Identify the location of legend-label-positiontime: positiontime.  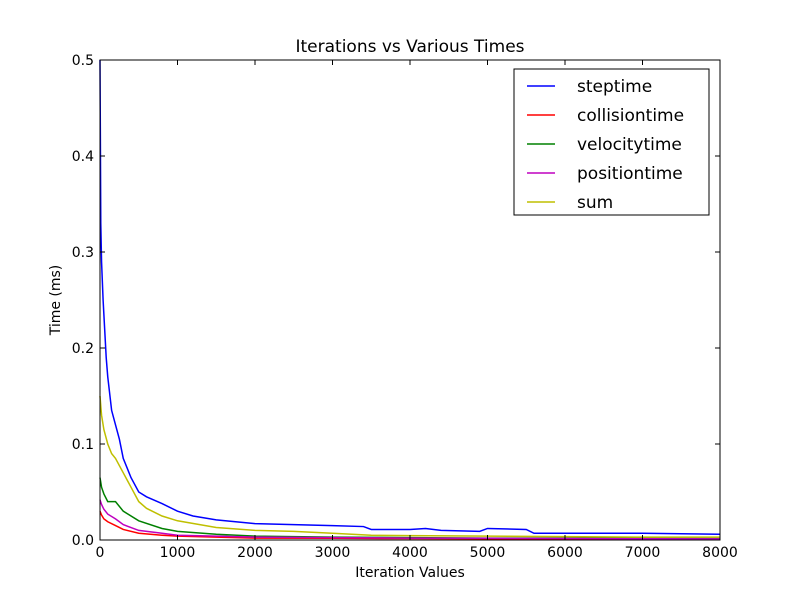
(630, 174).